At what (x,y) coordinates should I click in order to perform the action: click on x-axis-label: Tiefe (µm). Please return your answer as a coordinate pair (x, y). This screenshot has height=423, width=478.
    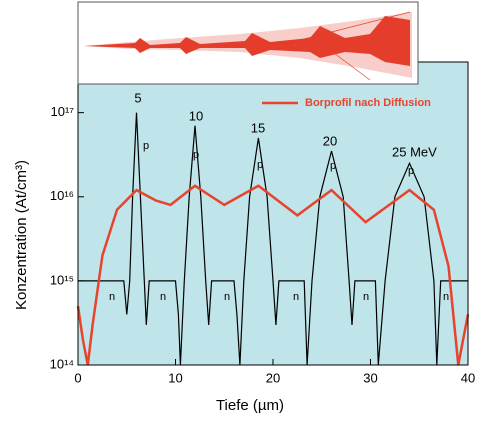
    Looking at the image, I should click on (250, 405).